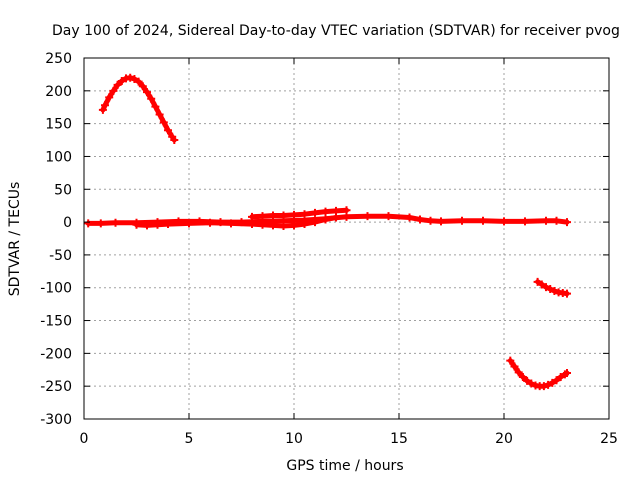  Describe the element at coordinates (138, 109) in the screenshot. I see `series-pass-high-arc` at that location.